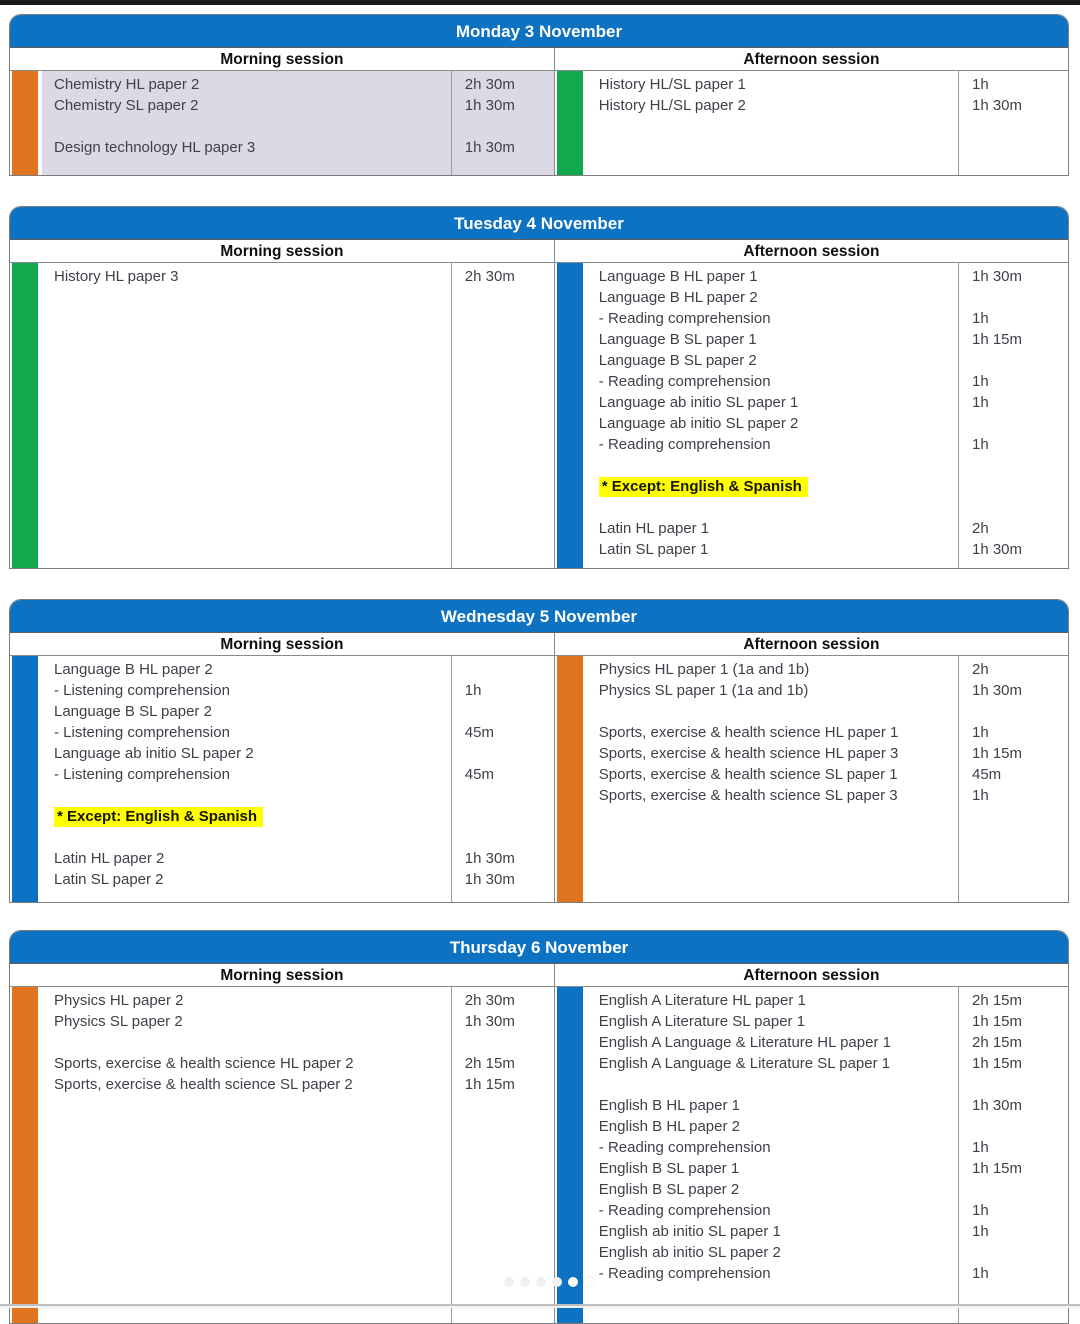  Describe the element at coordinates (502, 779) in the screenshot. I see `durations-column: 1h 45m 45m 1h 30m 1h 30m` at that location.